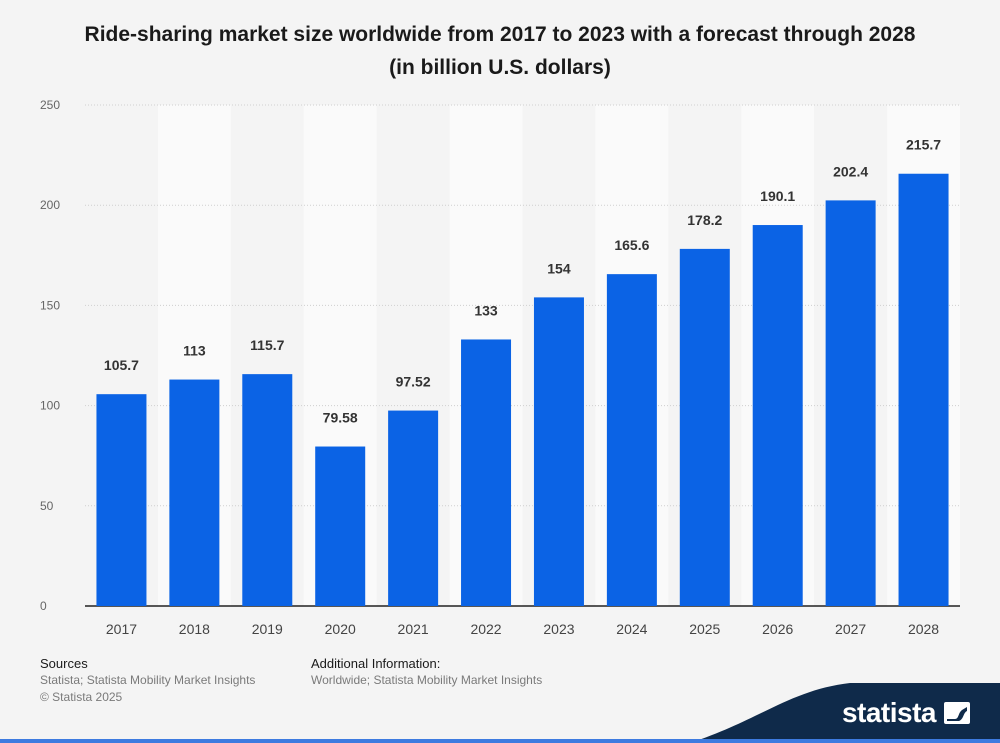 The width and height of the screenshot is (1000, 743). What do you see at coordinates (850, 629) in the screenshot?
I see `x-tick-label: 2027` at bounding box center [850, 629].